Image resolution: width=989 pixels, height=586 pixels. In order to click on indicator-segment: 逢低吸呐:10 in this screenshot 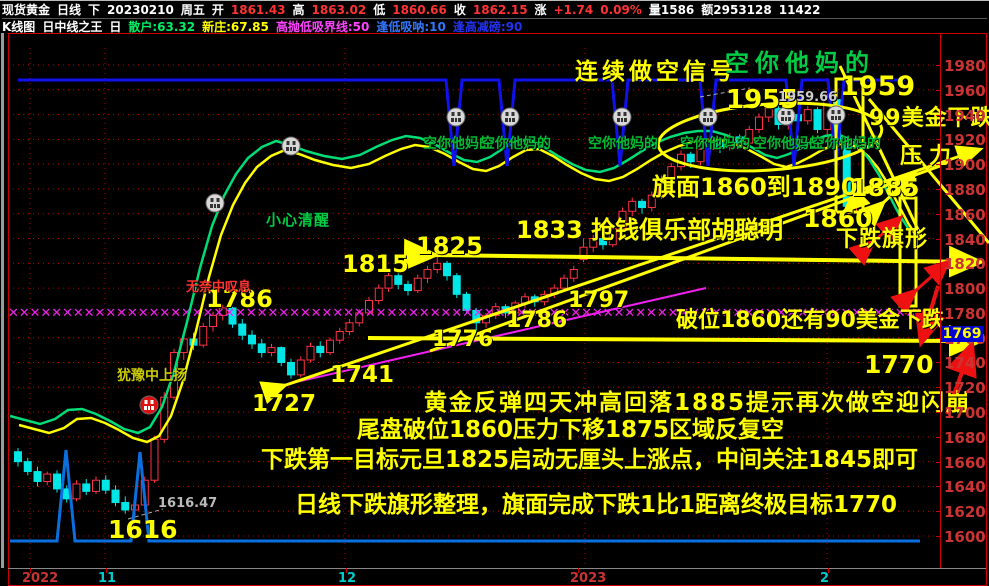, I will do `click(411, 27)`.